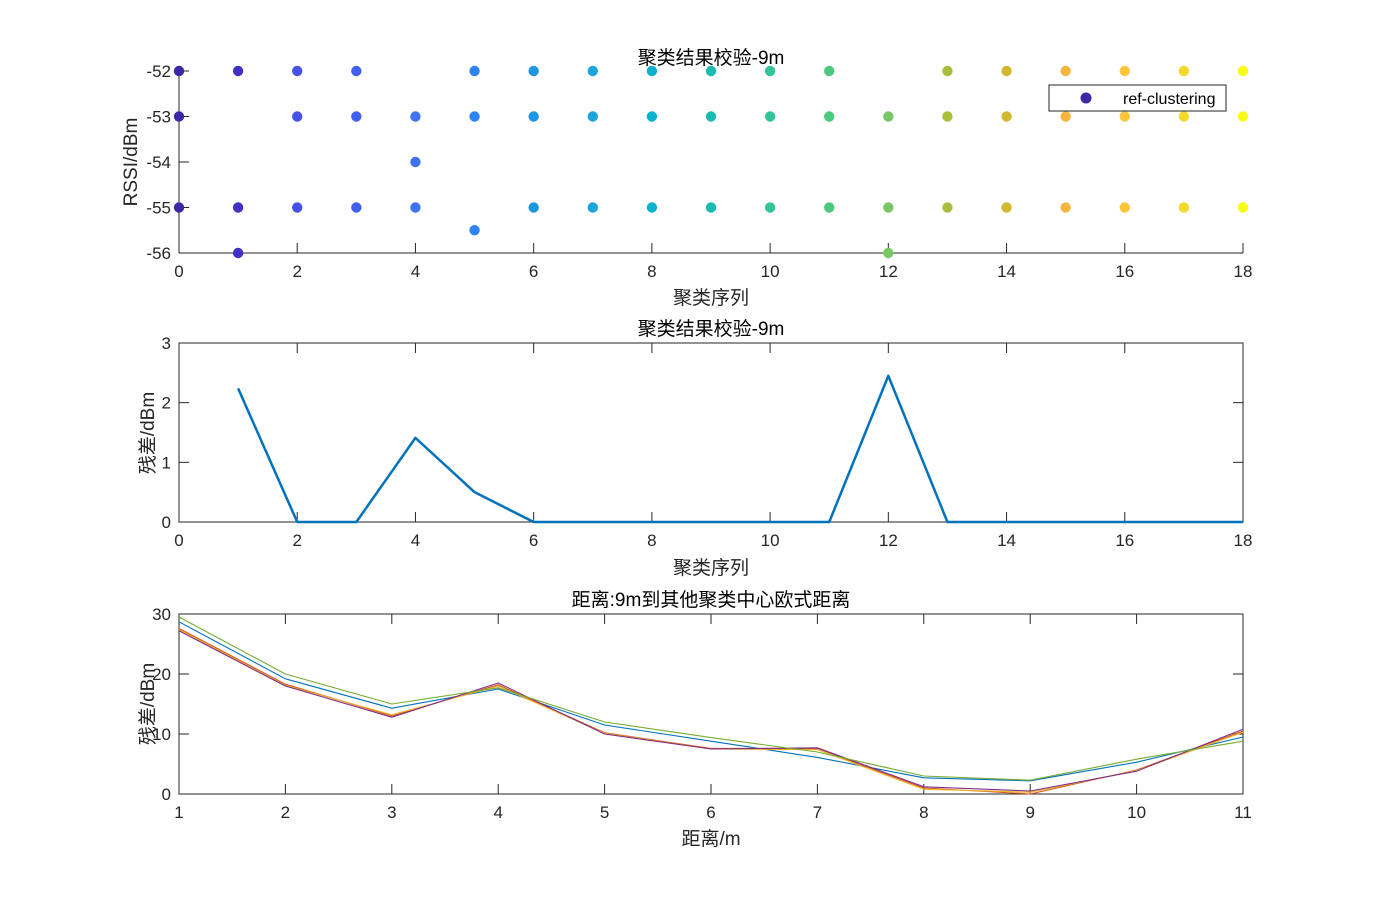 Image resolution: width=1375 pixels, height=903 pixels. What do you see at coordinates (166, 462) in the screenshot?
I see `y-tick-label: 1` at bounding box center [166, 462].